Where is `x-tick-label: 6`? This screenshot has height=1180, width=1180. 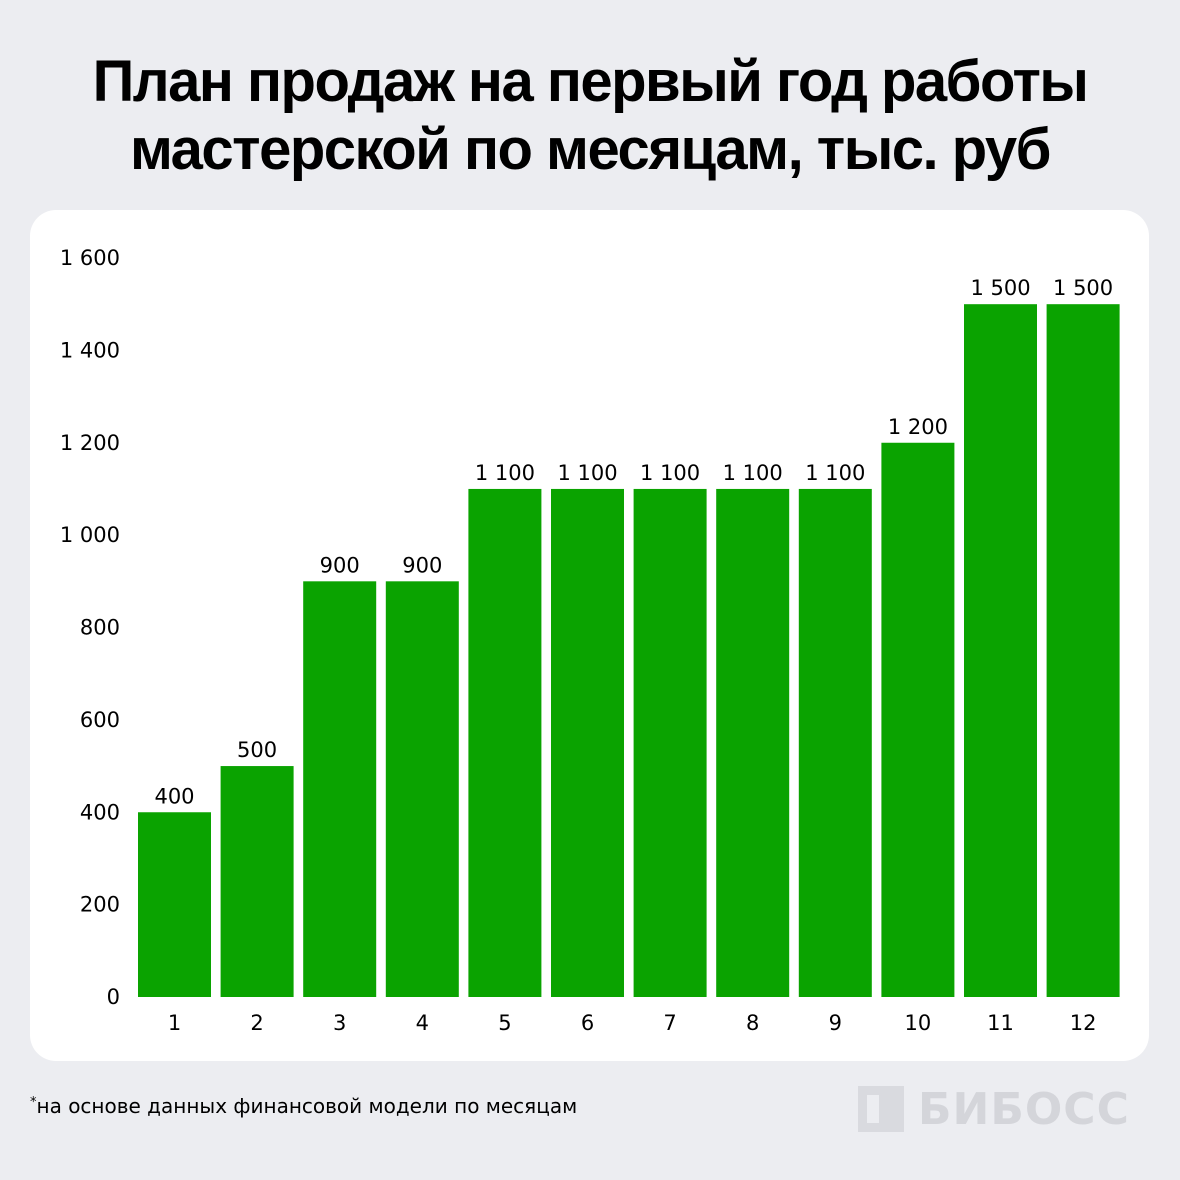
x-tick-label: 6 is located at coordinates (587, 1023).